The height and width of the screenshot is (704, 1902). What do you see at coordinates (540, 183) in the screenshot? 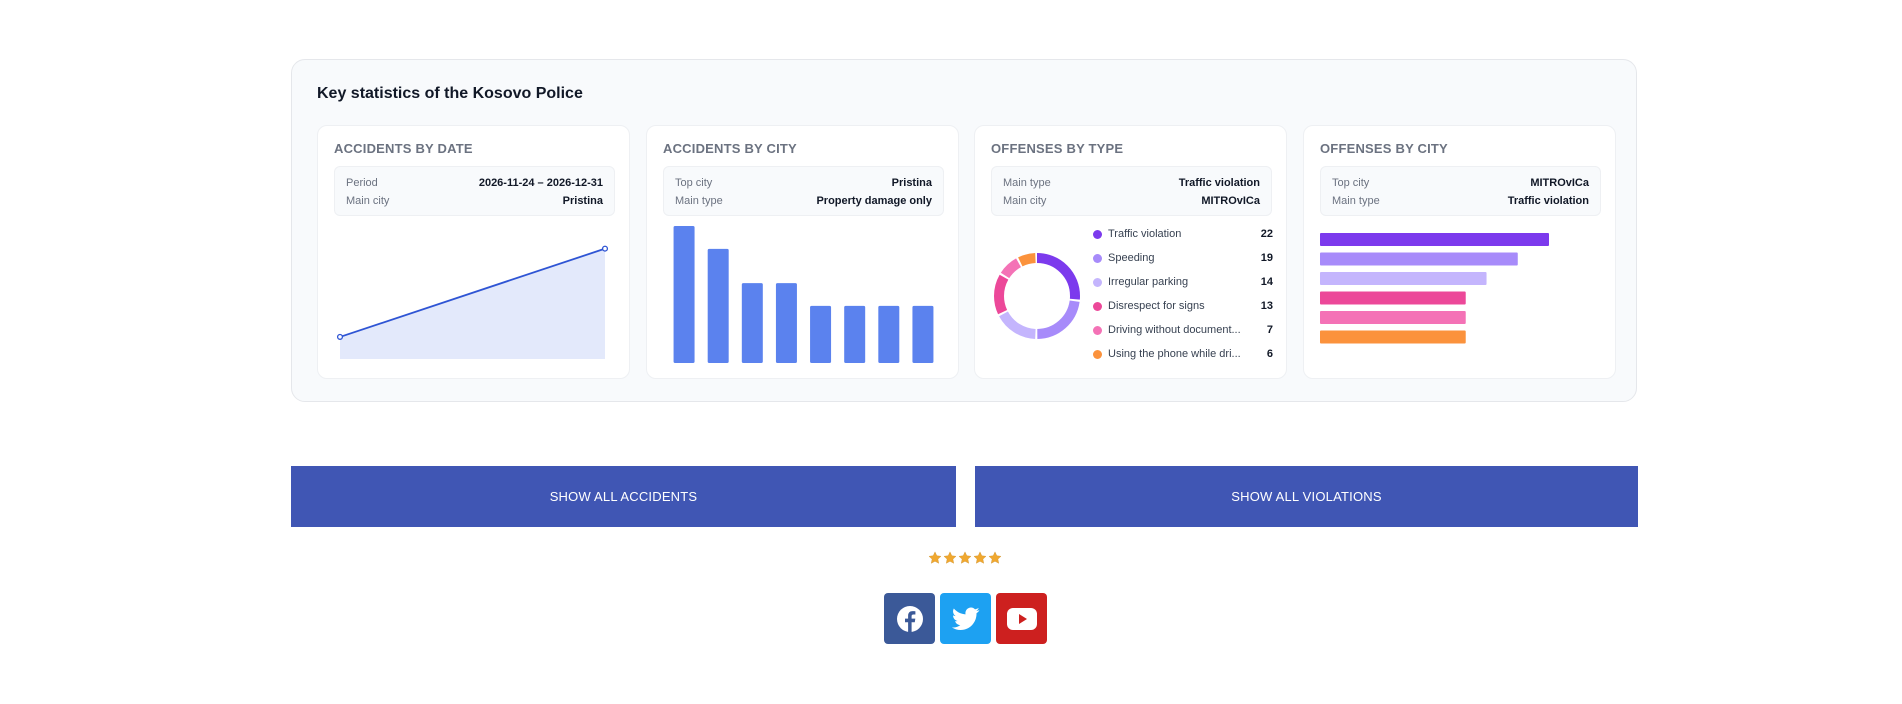
I see `info-value: 2026-11-24 – 2026-12-31` at bounding box center [540, 183].